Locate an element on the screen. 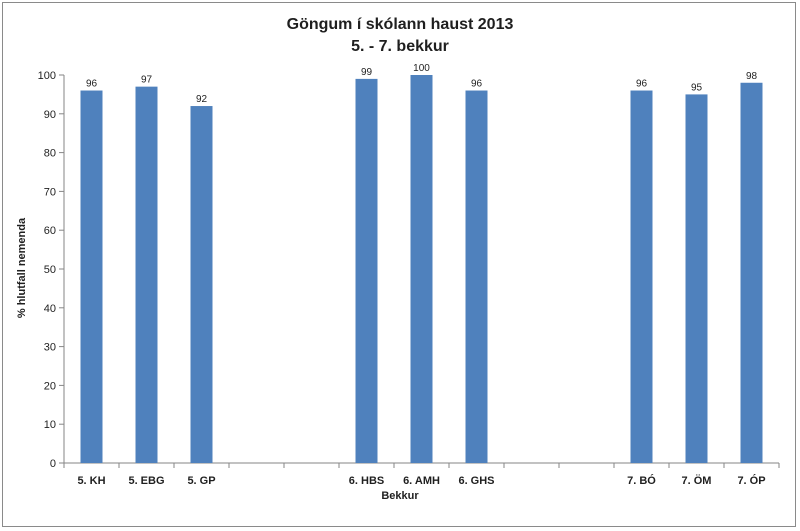 The height and width of the screenshot is (531, 800). x-tick-label: 7. ÓP is located at coordinates (751, 480).